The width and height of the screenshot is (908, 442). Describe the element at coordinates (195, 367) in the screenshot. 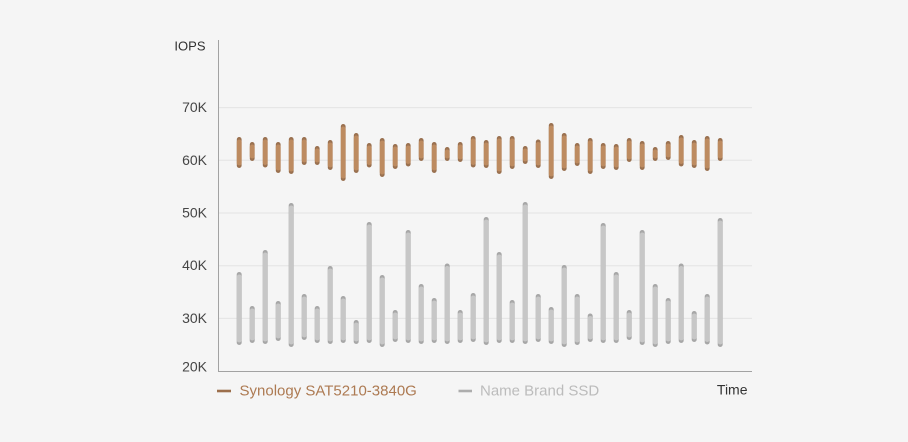

I see `svg-text: 20K` at that location.